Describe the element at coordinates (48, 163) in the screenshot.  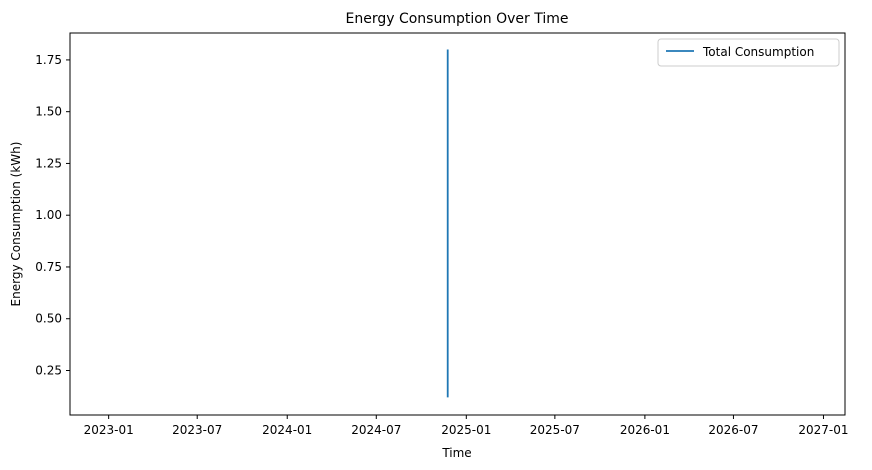
I see `y-tick-label: 1.25` at that location.